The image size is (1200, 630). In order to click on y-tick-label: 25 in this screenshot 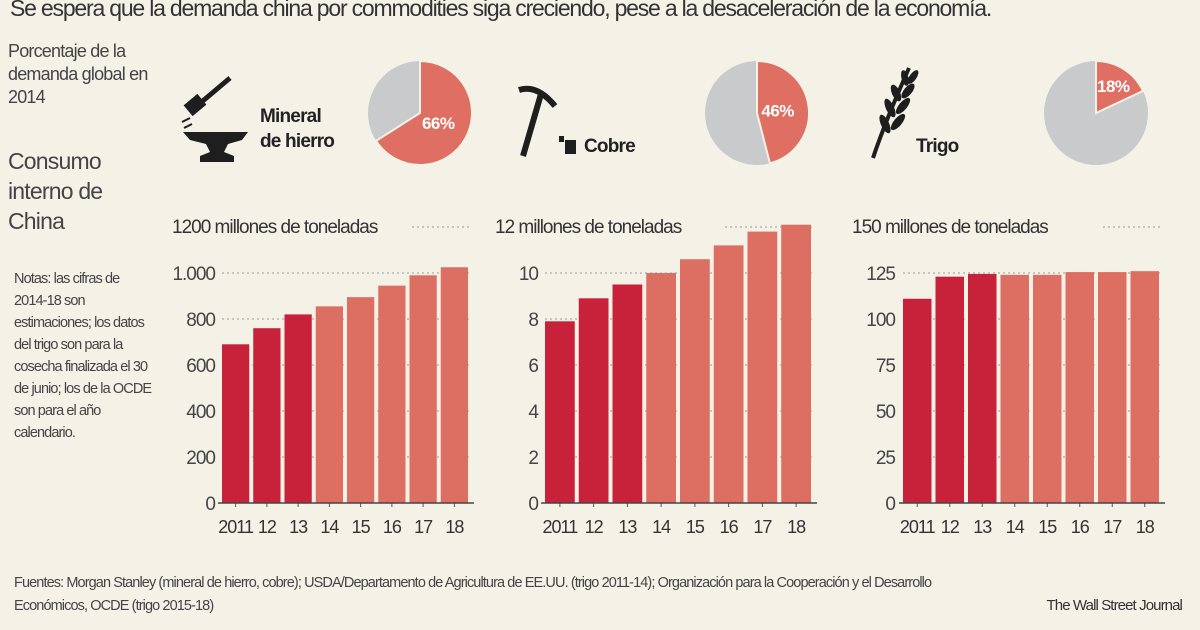, I will do `click(886, 458)`.